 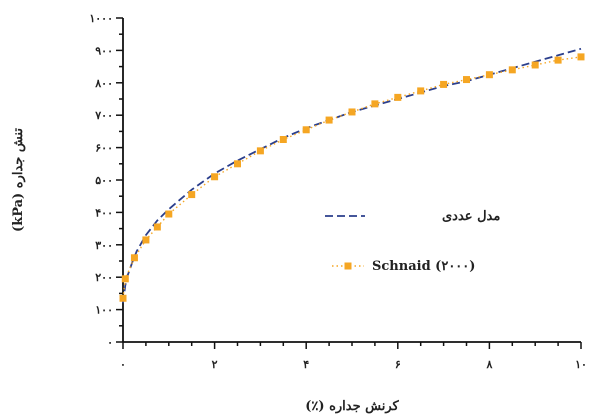 What do you see at coordinates (581, 364) in the screenshot?
I see `x-tick-label: ۱۰` at bounding box center [581, 364].